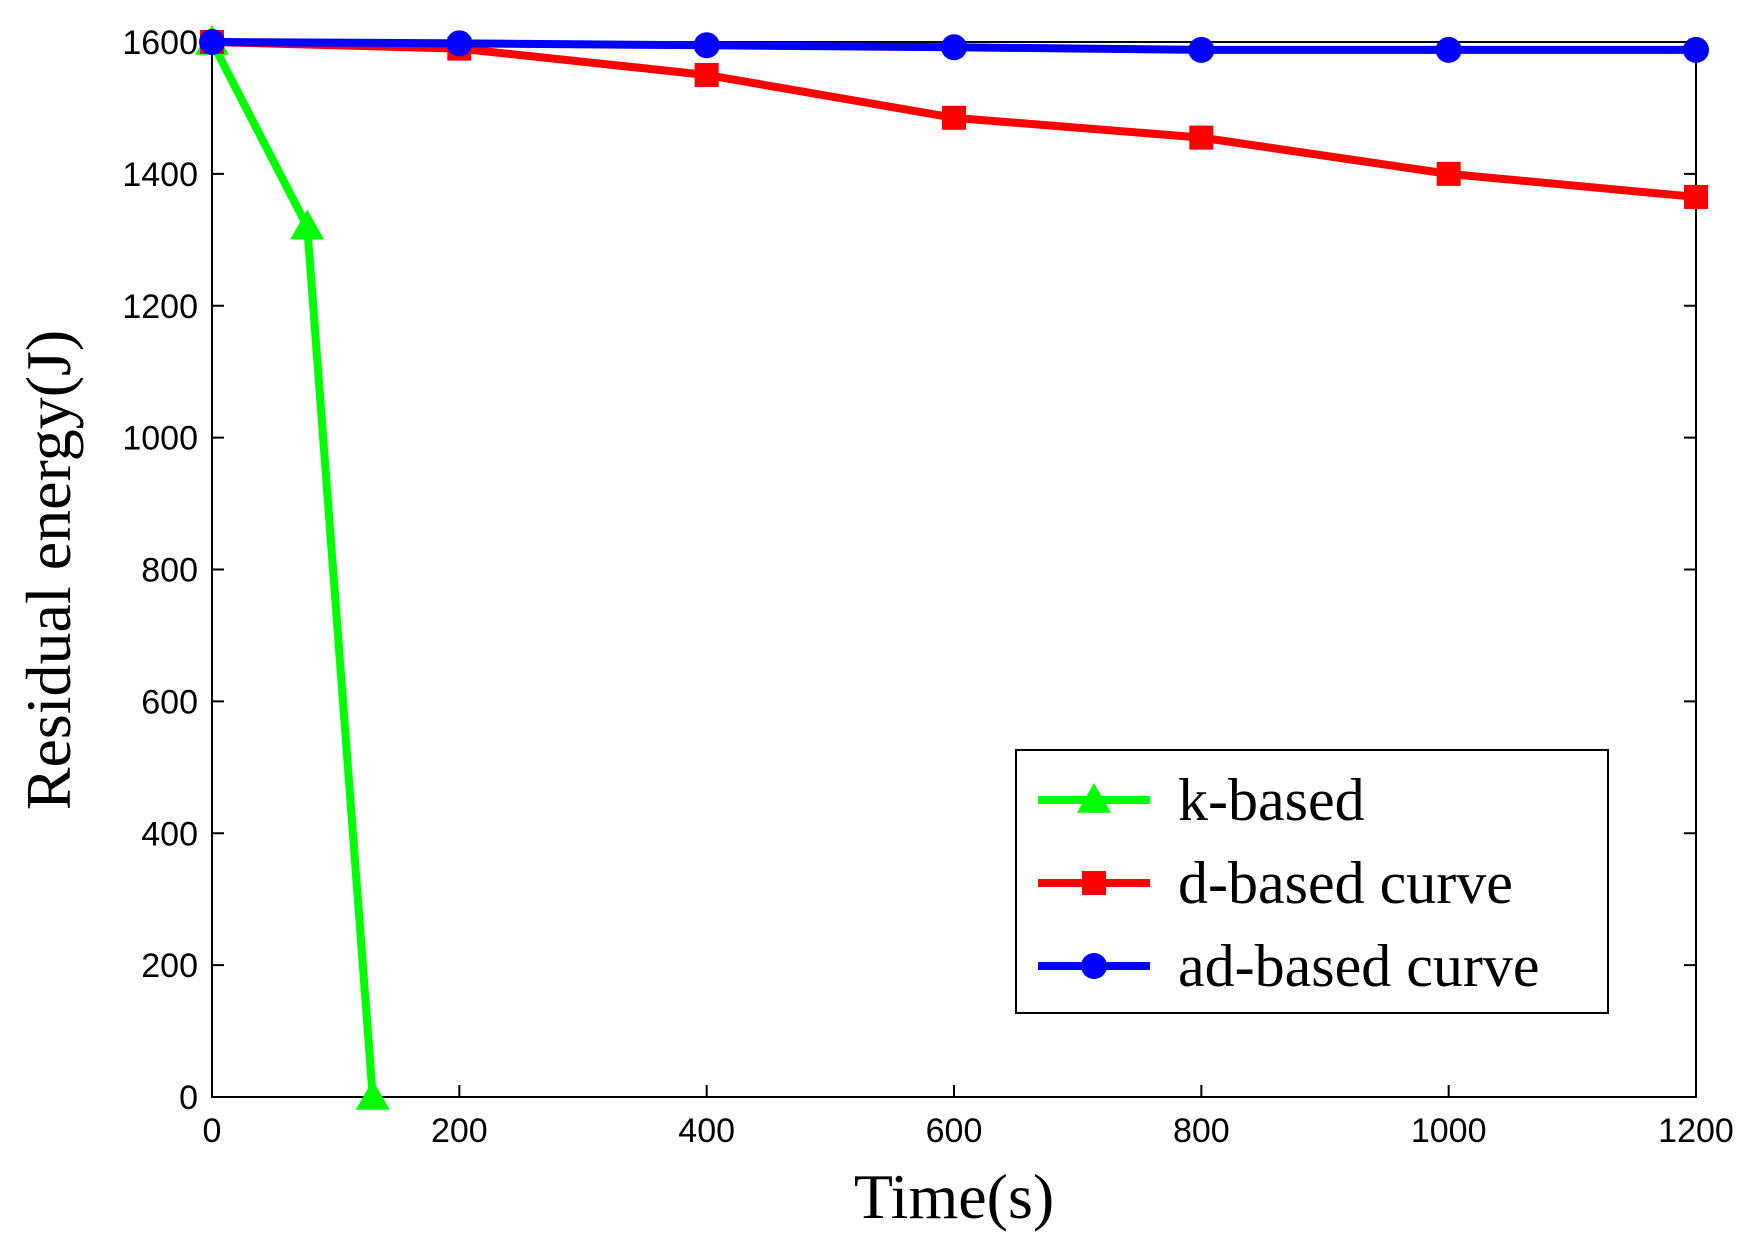 This screenshot has width=1739, height=1241. I want to click on y-tick-label: 800, so click(169, 571).